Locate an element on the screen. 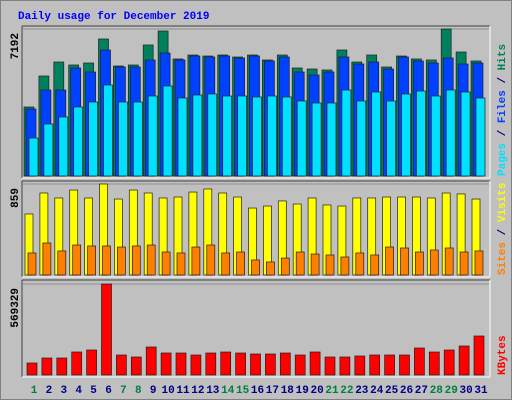 Image resolution: width=512 pixels, height=400 pixels. legend: KBytes is located at coordinates (503, 355).